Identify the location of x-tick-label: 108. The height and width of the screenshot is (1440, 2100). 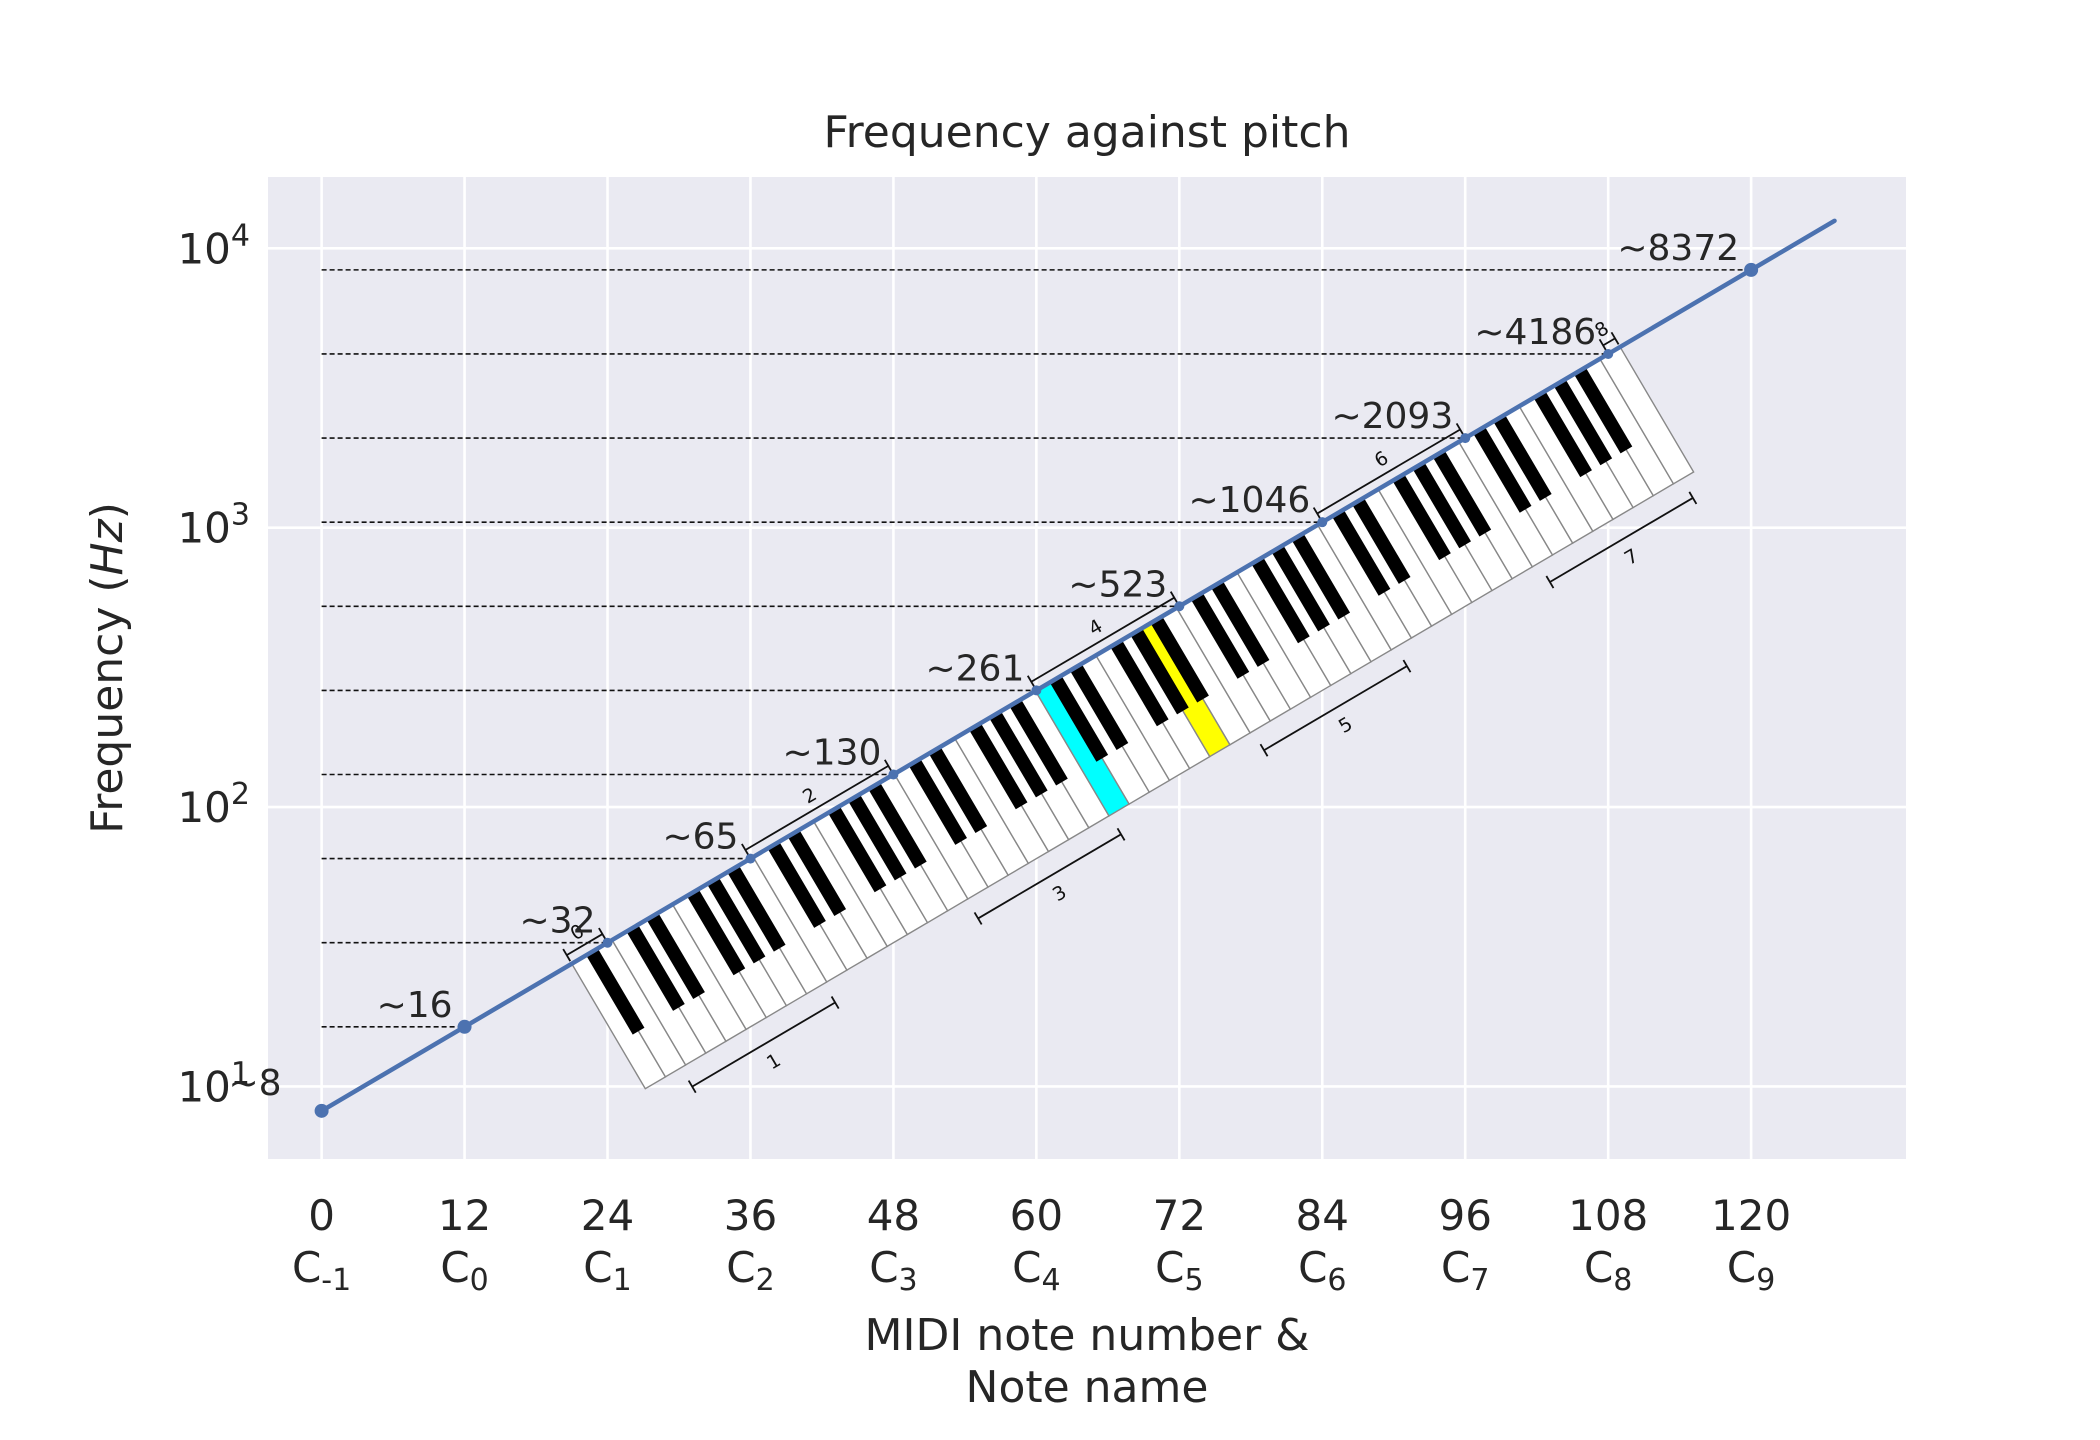
(1608, 1215).